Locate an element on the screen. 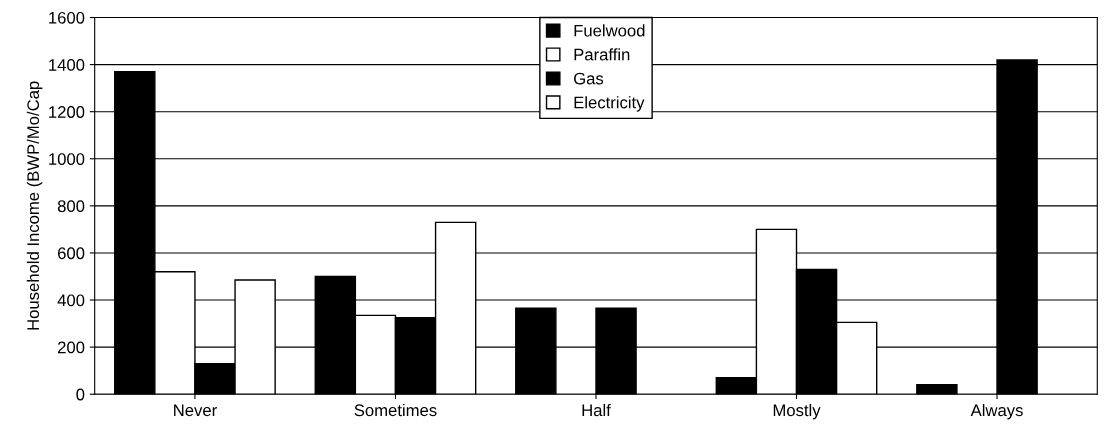  y-tick-label: 200 is located at coordinates (71, 347).